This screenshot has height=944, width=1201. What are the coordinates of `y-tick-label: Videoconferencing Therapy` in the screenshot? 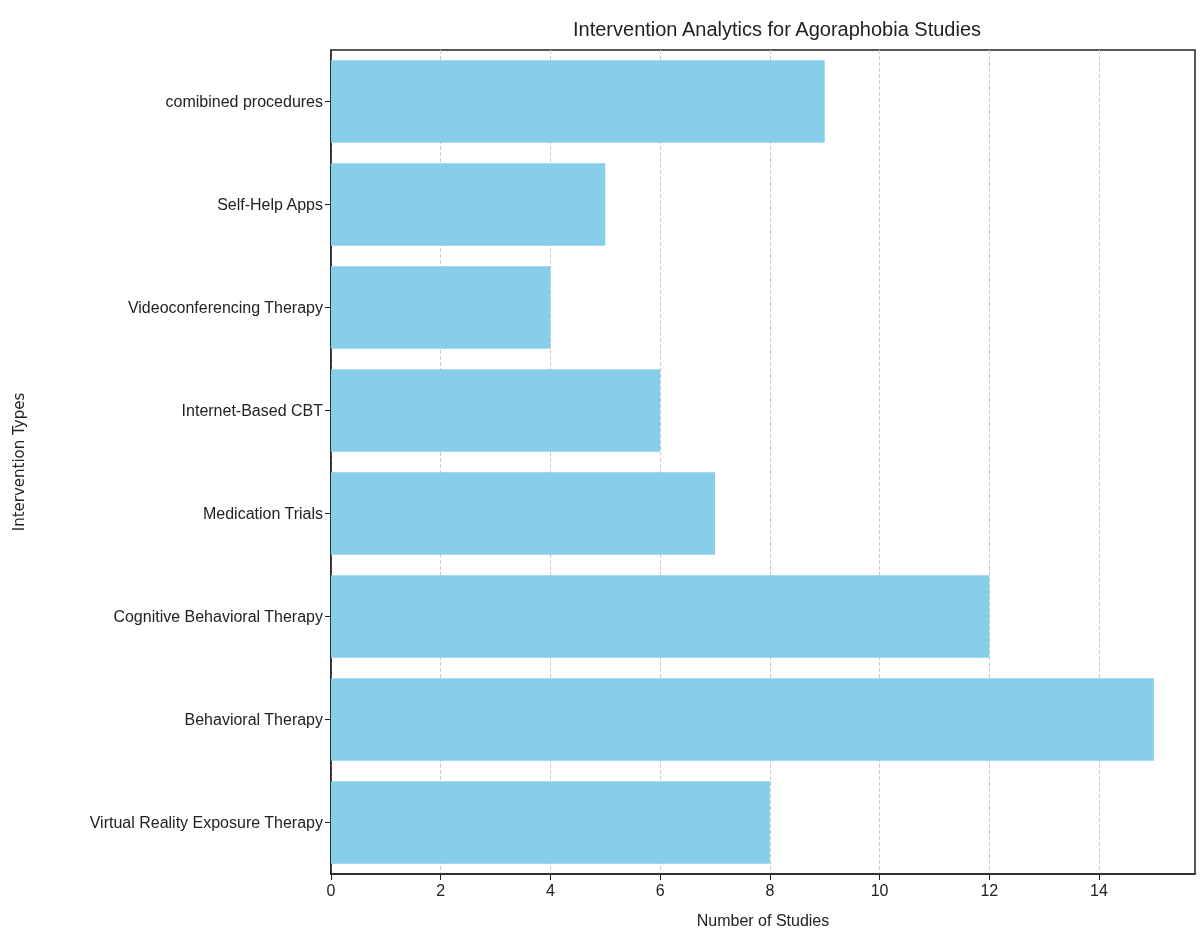 It's located at (225, 307).